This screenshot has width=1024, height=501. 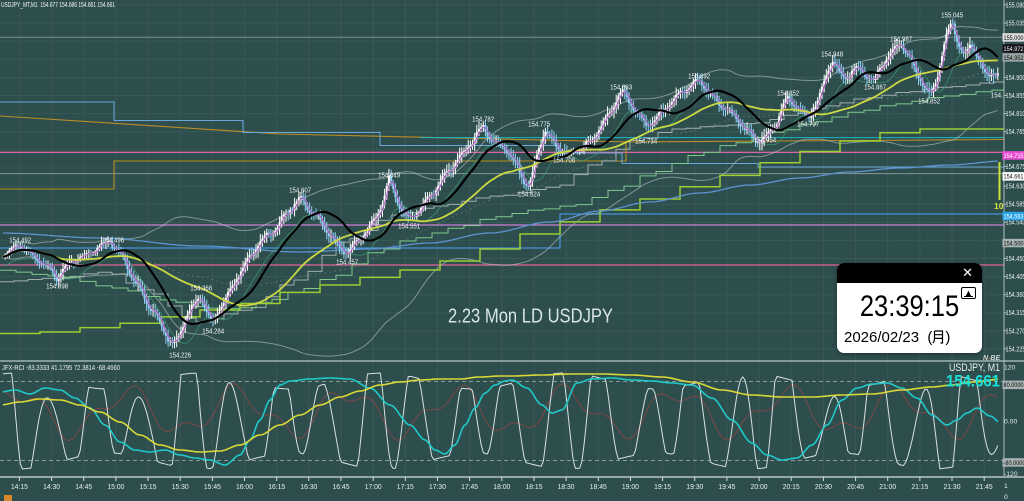 I want to click on svg-text: 16:30, so click(x=308, y=486).